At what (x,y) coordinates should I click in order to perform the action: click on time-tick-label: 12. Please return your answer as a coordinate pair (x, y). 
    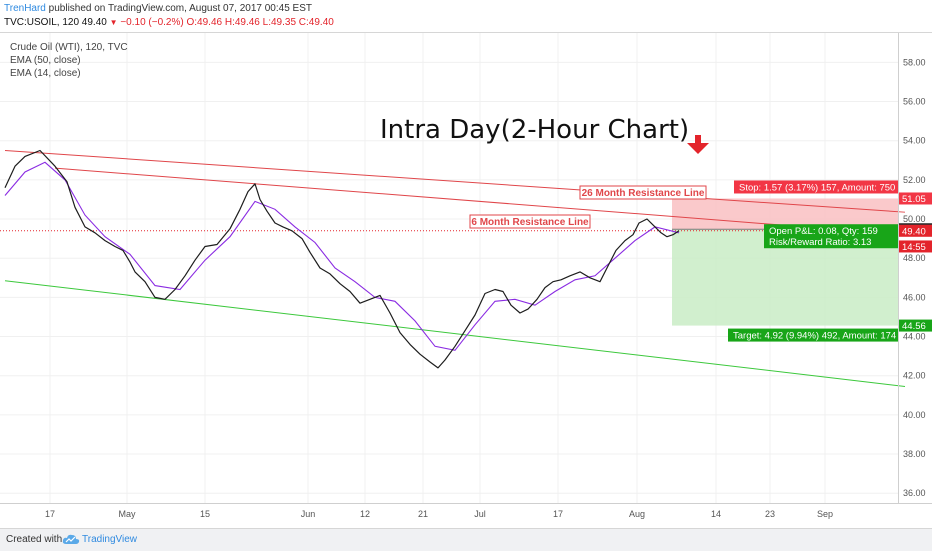
    Looking at the image, I should click on (365, 514).